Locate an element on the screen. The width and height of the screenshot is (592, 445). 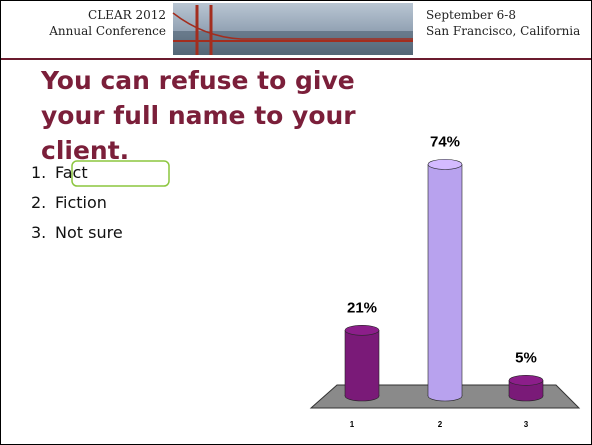
value-label: 74% is located at coordinates (445, 141).